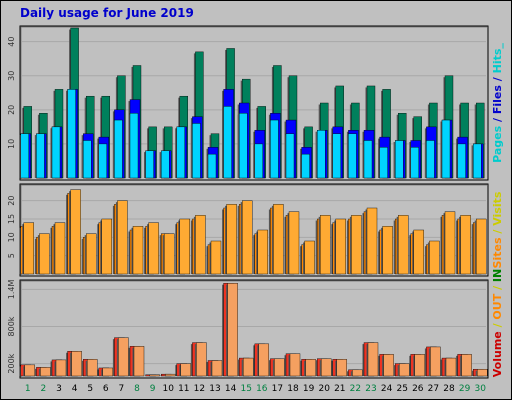 The image size is (512, 400). What do you see at coordinates (418, 389) in the screenshot?
I see `x-tick-label: 26` at bounding box center [418, 389].